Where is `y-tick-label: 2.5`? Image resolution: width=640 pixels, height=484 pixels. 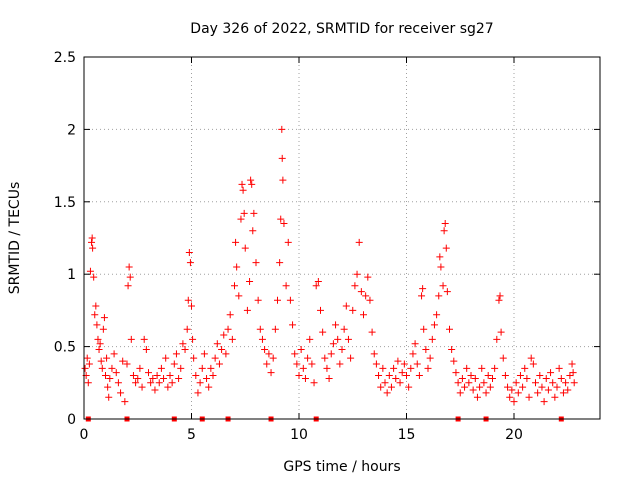 y-tick-label: 2.5 is located at coordinates (65, 58).